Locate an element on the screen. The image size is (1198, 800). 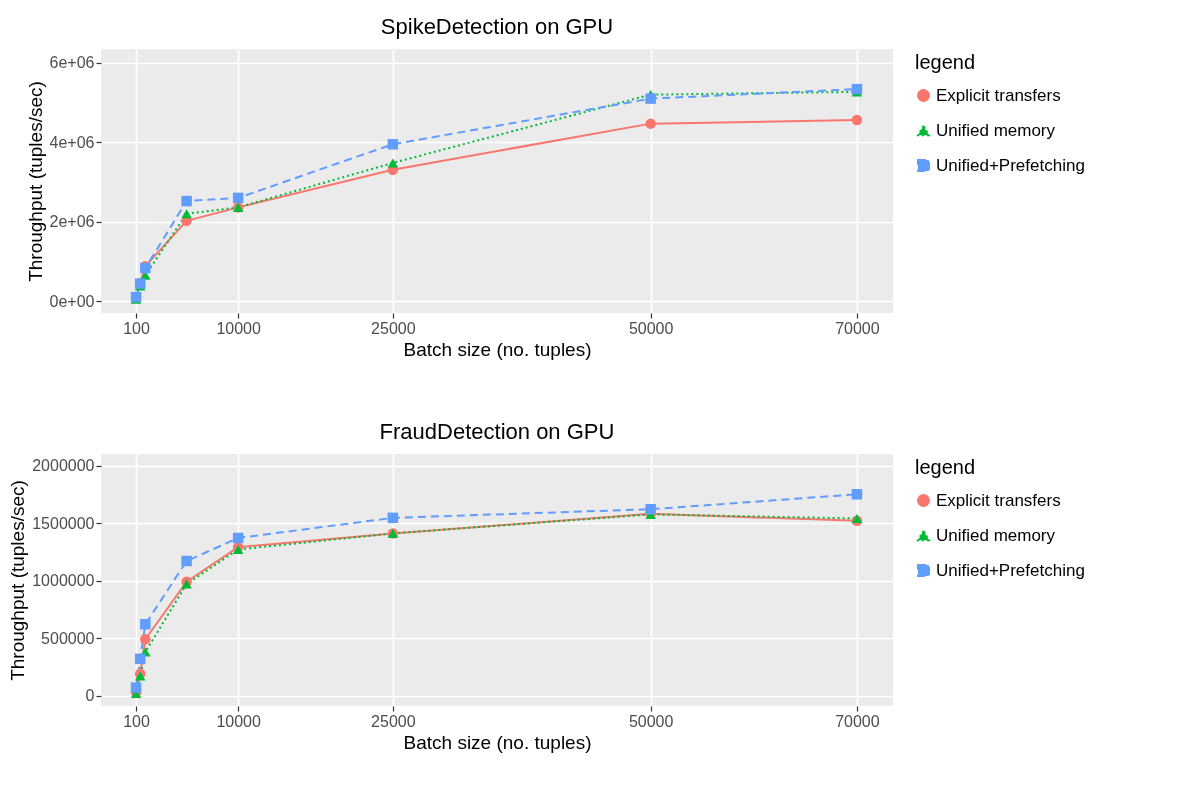
y-tick-label: 0e+00 is located at coordinates (72, 301).